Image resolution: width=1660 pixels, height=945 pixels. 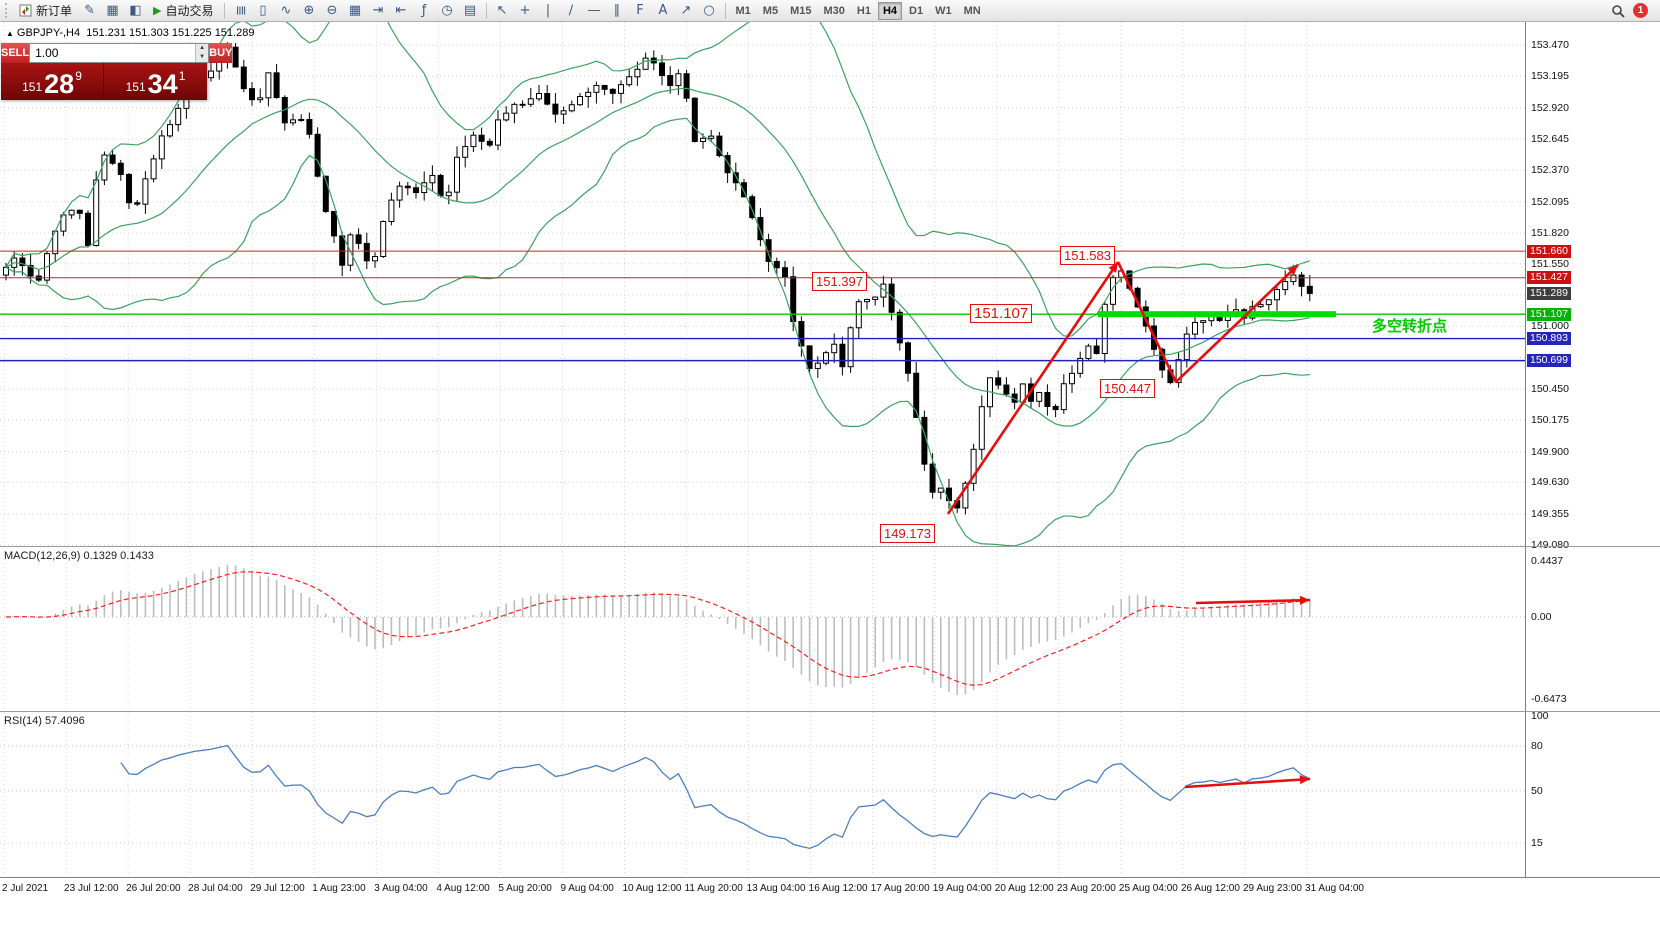 What do you see at coordinates (221, 53) in the screenshot?
I see `buy-button: BUY` at bounding box center [221, 53].